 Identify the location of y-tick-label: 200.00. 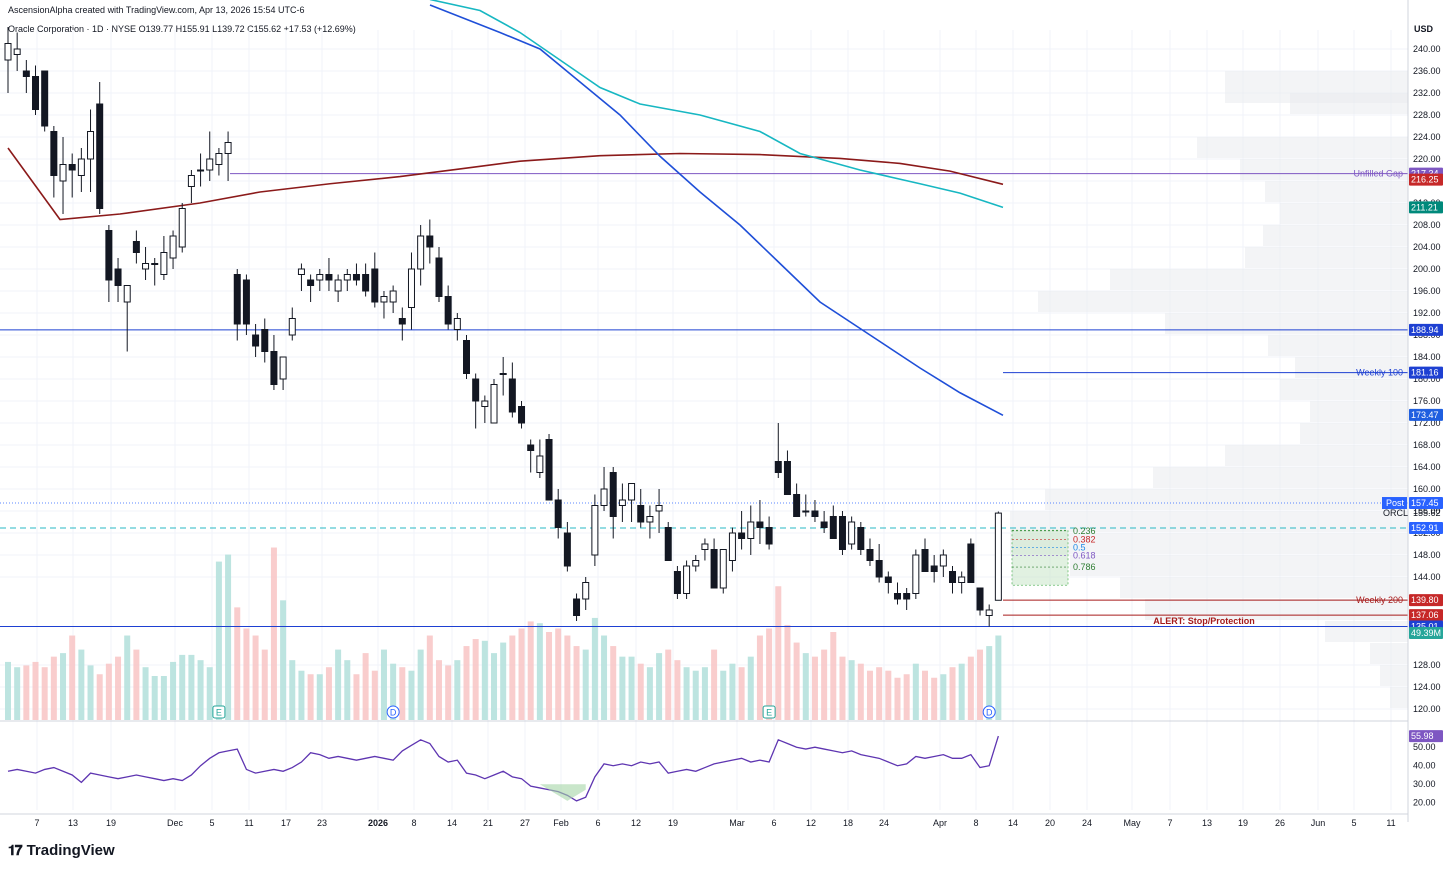
(1427, 269).